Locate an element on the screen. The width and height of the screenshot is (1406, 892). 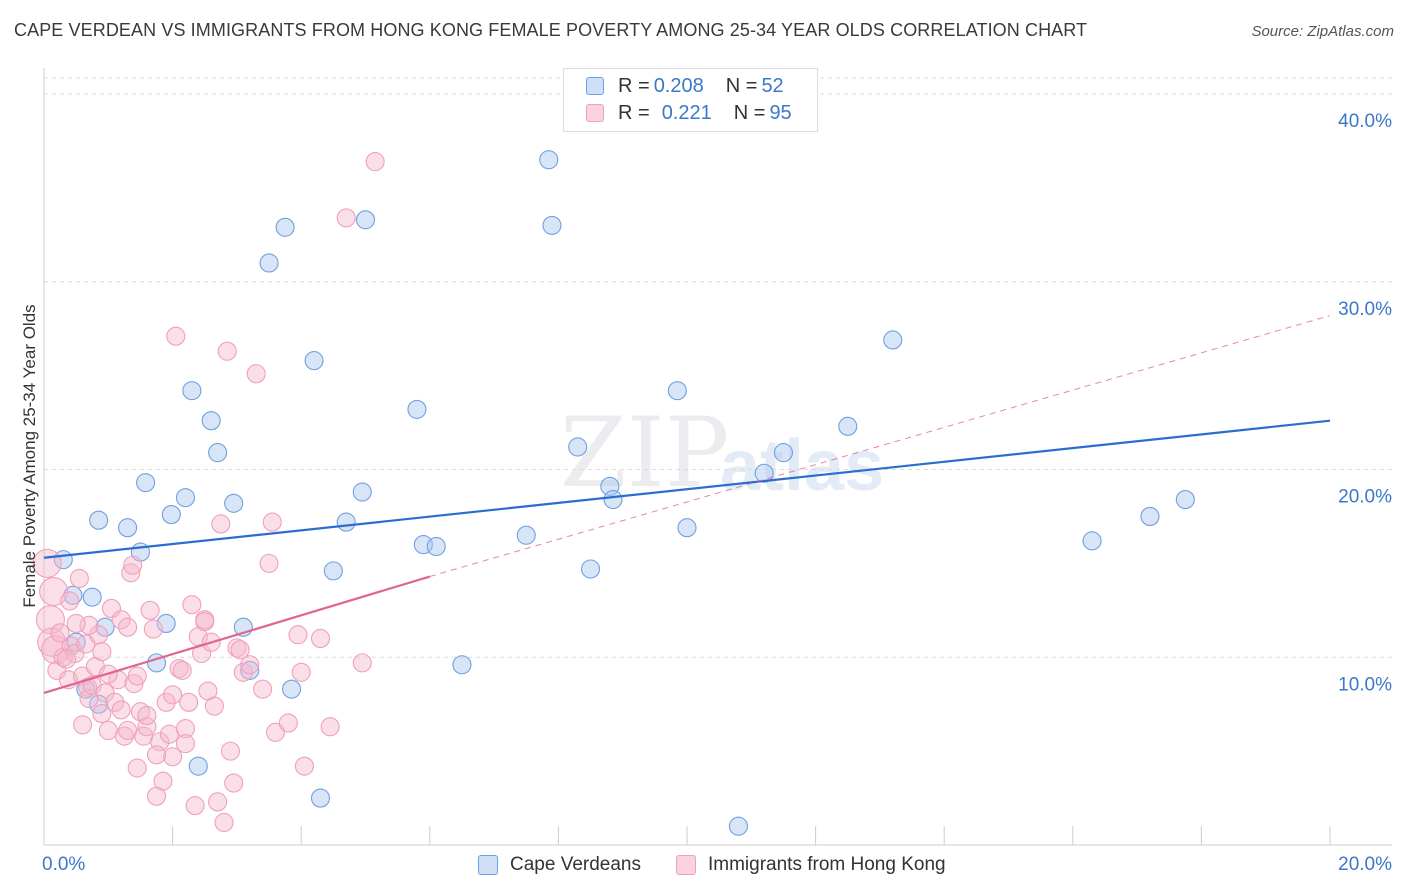
y-tick-label: 40.0% is located at coordinates (1365, 121).